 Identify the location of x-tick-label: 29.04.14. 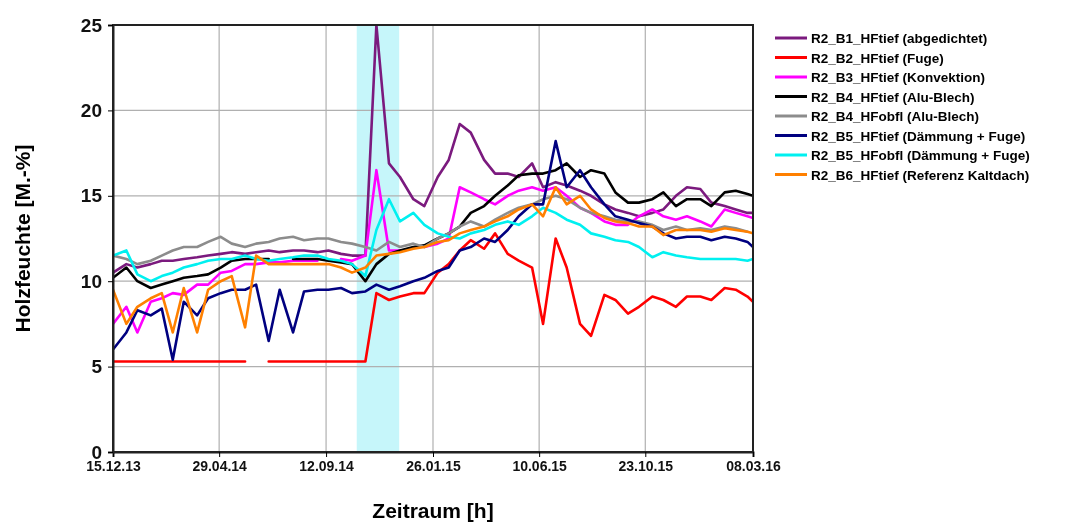
(220, 465).